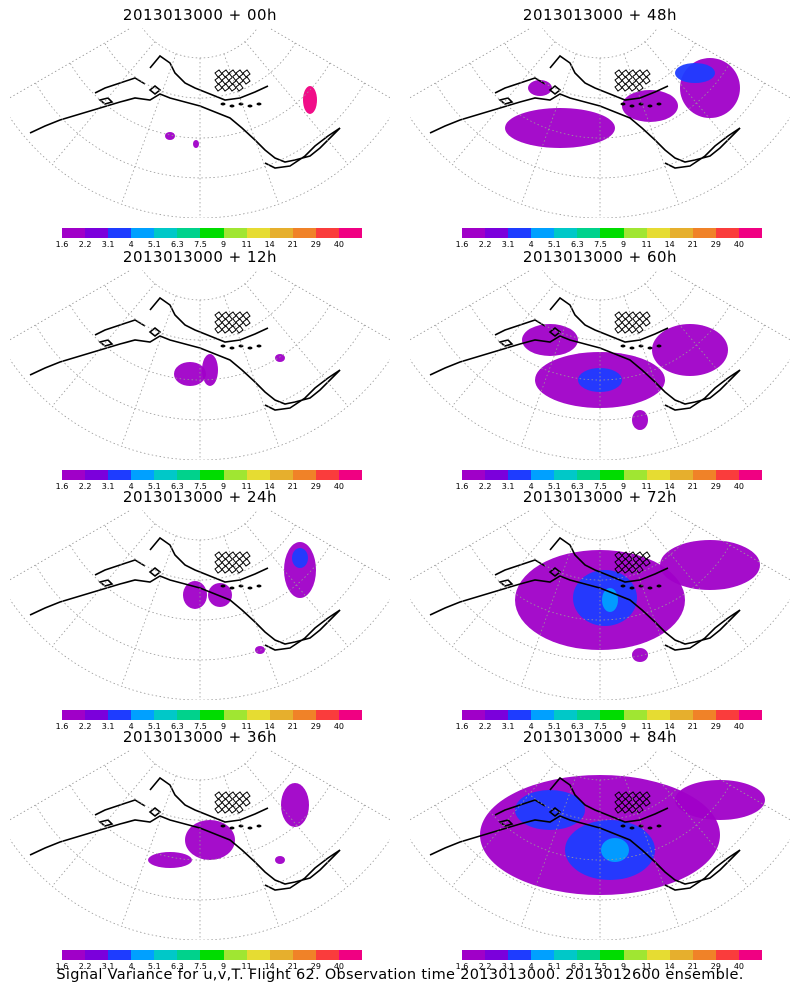  I want to click on colorbar-tick-label: 9, so click(223, 486).